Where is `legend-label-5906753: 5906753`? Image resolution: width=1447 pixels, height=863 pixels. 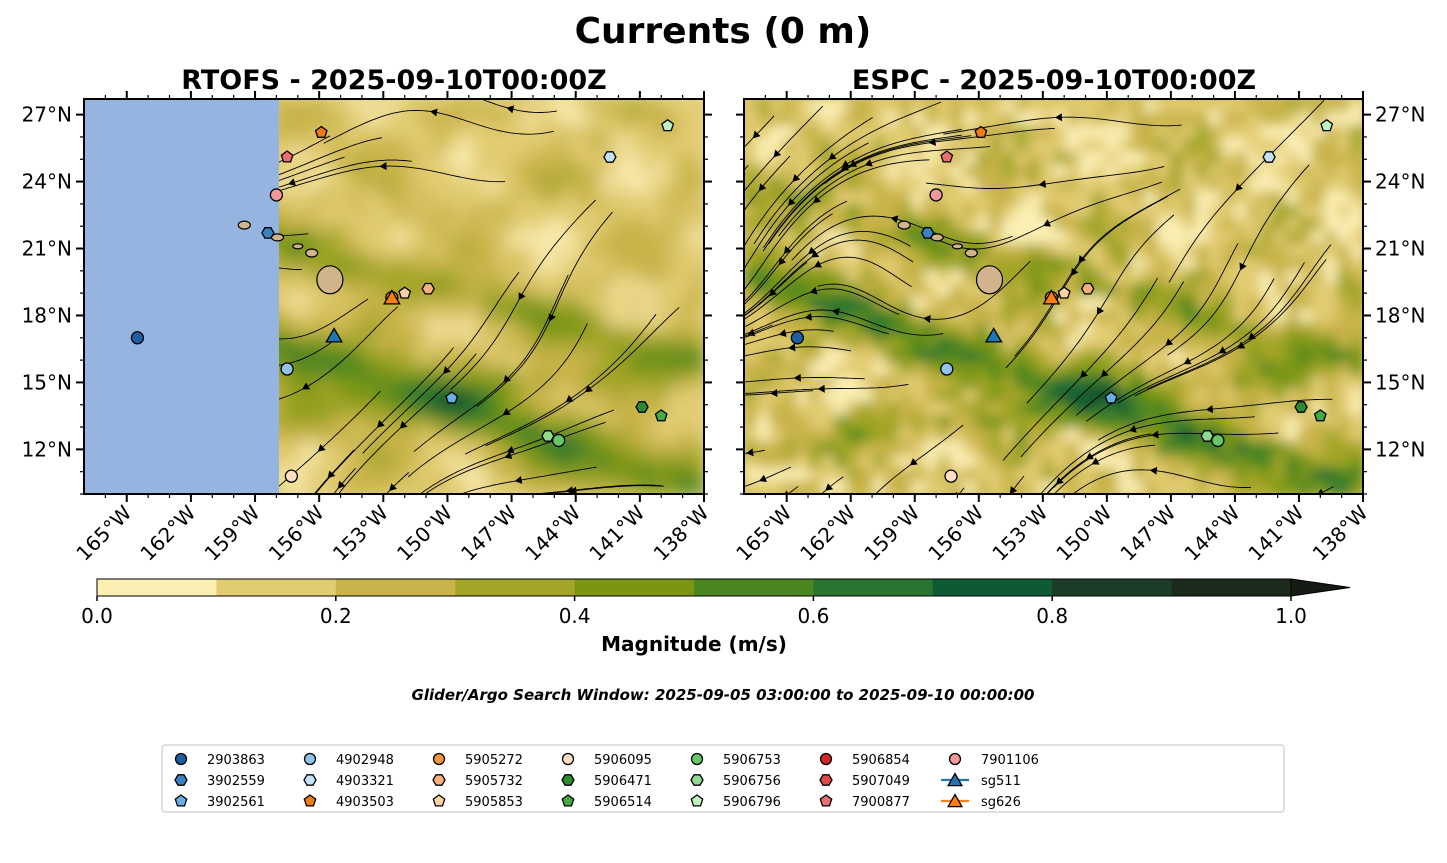 legend-label-5906753: 5906753 is located at coordinates (752, 760).